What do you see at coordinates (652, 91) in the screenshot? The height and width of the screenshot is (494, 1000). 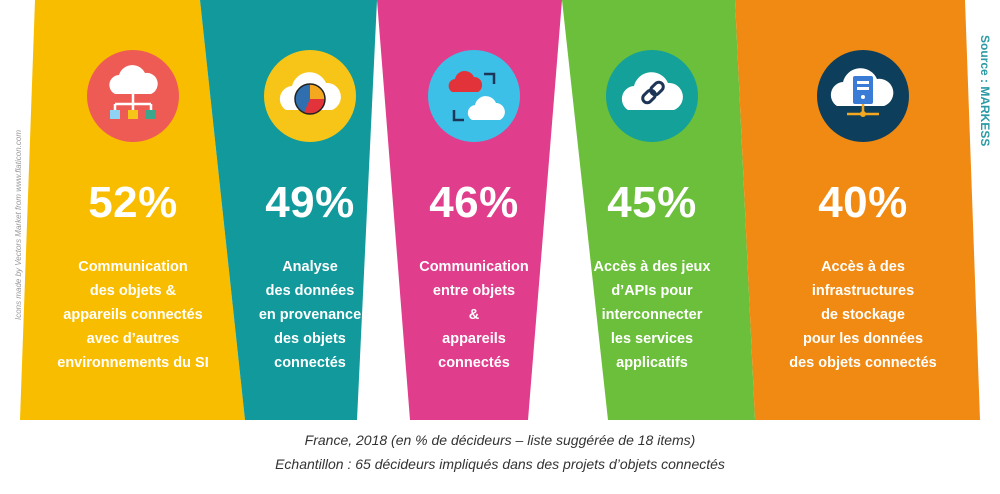 I see `cloud-link-icon` at bounding box center [652, 91].